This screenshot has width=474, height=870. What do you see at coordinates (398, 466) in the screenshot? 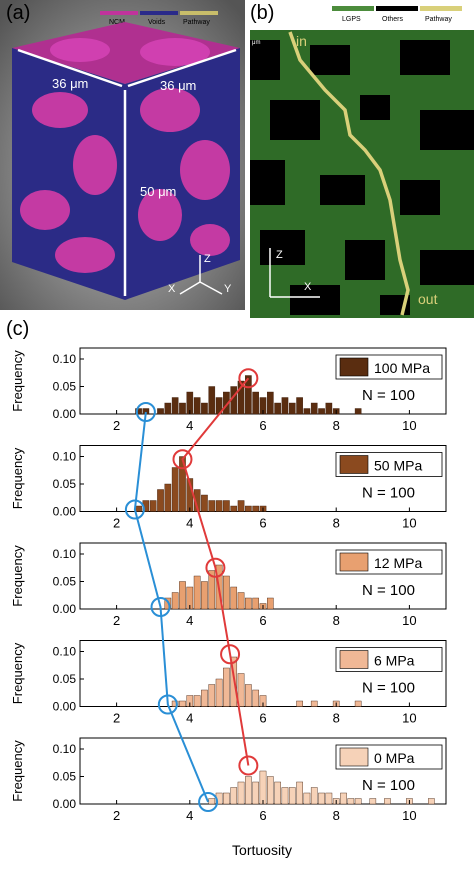
I see `legend-label: 50 MPa` at bounding box center [398, 466].